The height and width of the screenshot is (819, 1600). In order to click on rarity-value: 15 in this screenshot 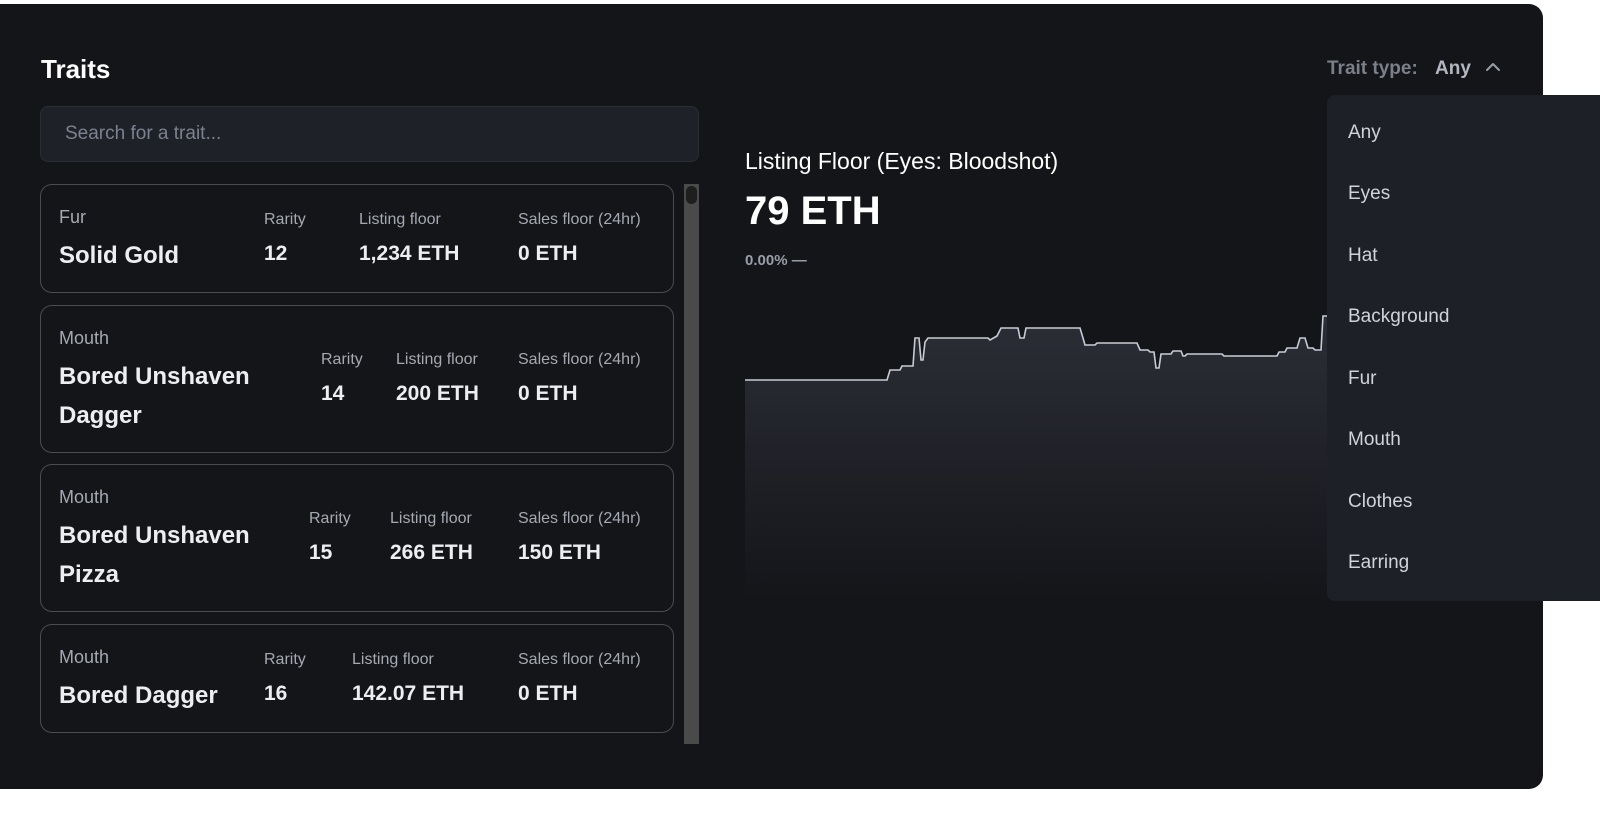, I will do `click(321, 552)`.